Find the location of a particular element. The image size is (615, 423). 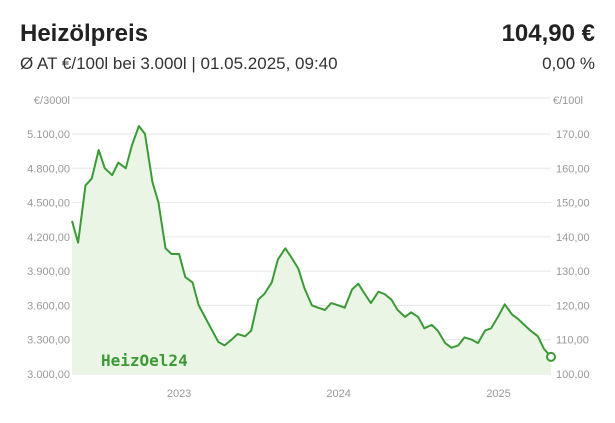

left-tick-label: 4.800,00 is located at coordinates (48, 169).